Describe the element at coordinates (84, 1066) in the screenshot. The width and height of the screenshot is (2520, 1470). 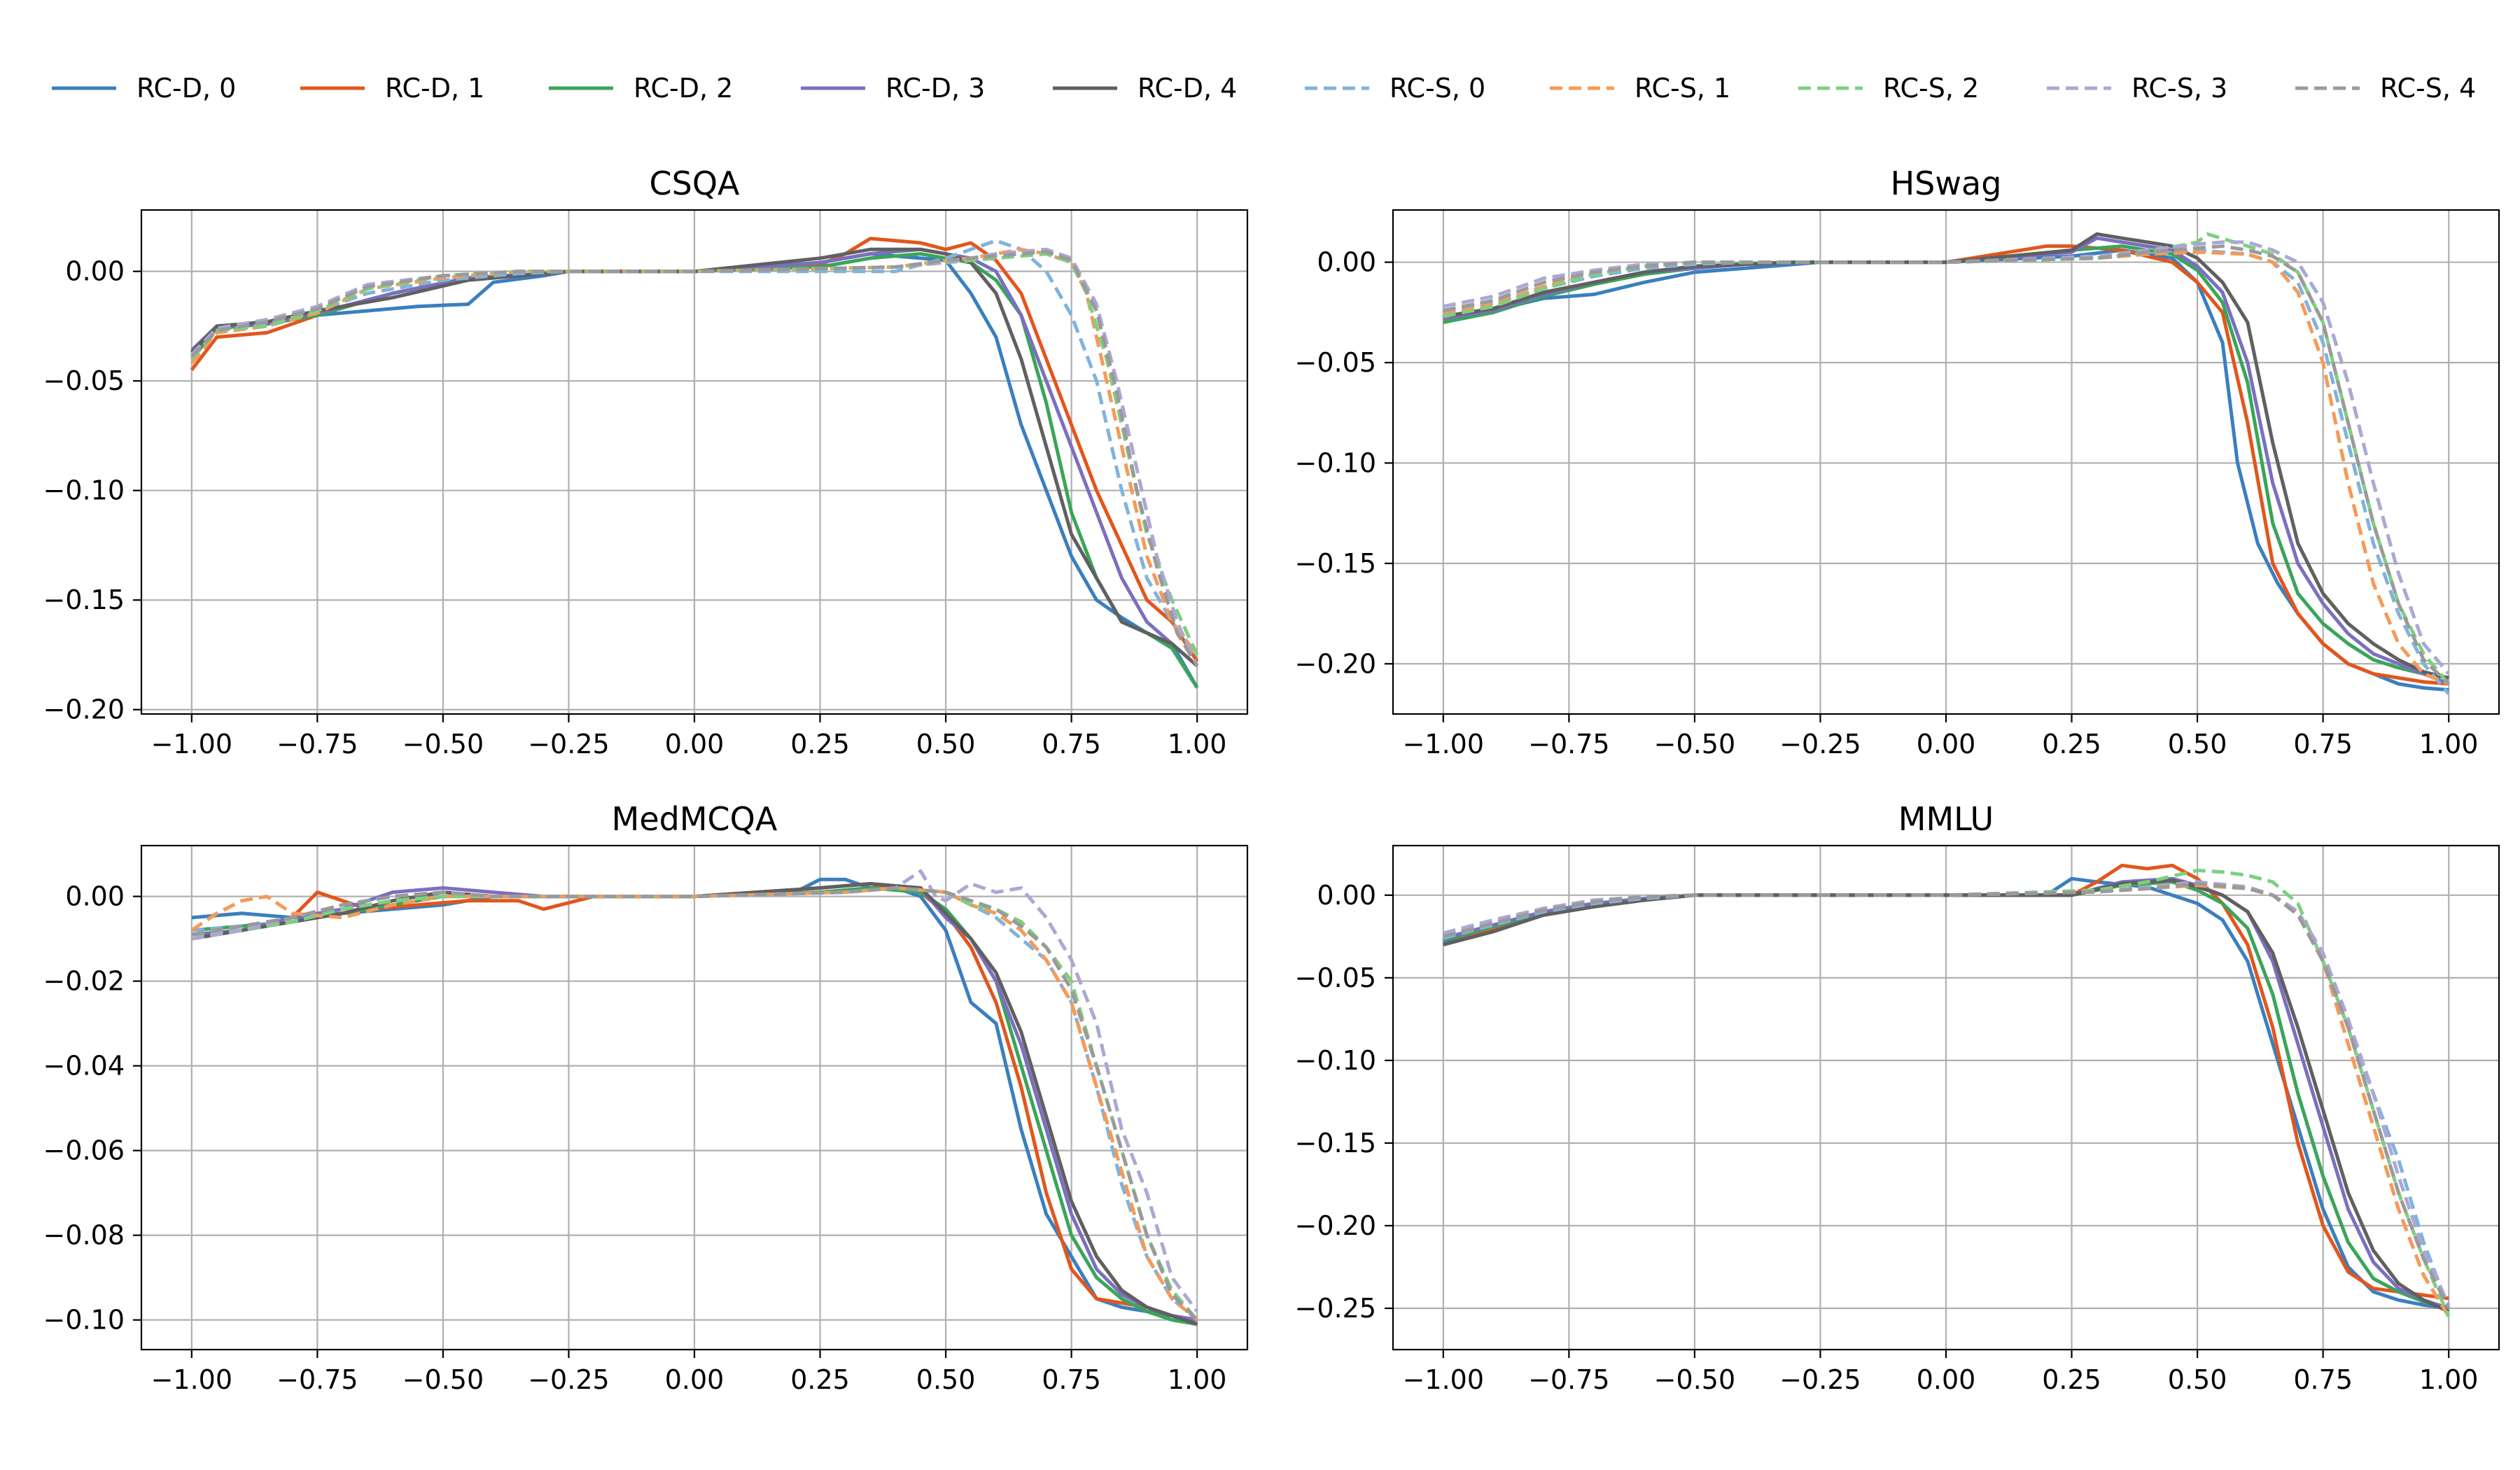
I see `y-tick-label: −0.04` at that location.